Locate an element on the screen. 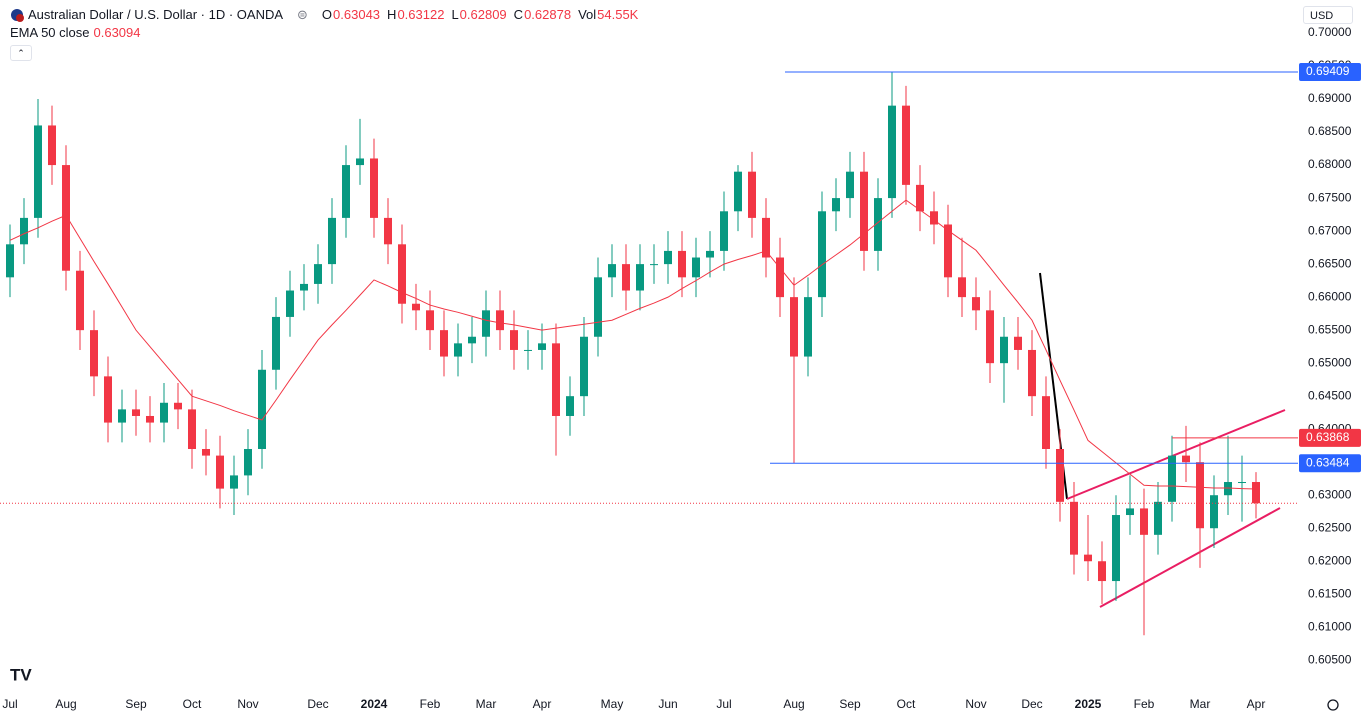 This screenshot has width=1366, height=718. x-tick-label: Aug is located at coordinates (65, 704).